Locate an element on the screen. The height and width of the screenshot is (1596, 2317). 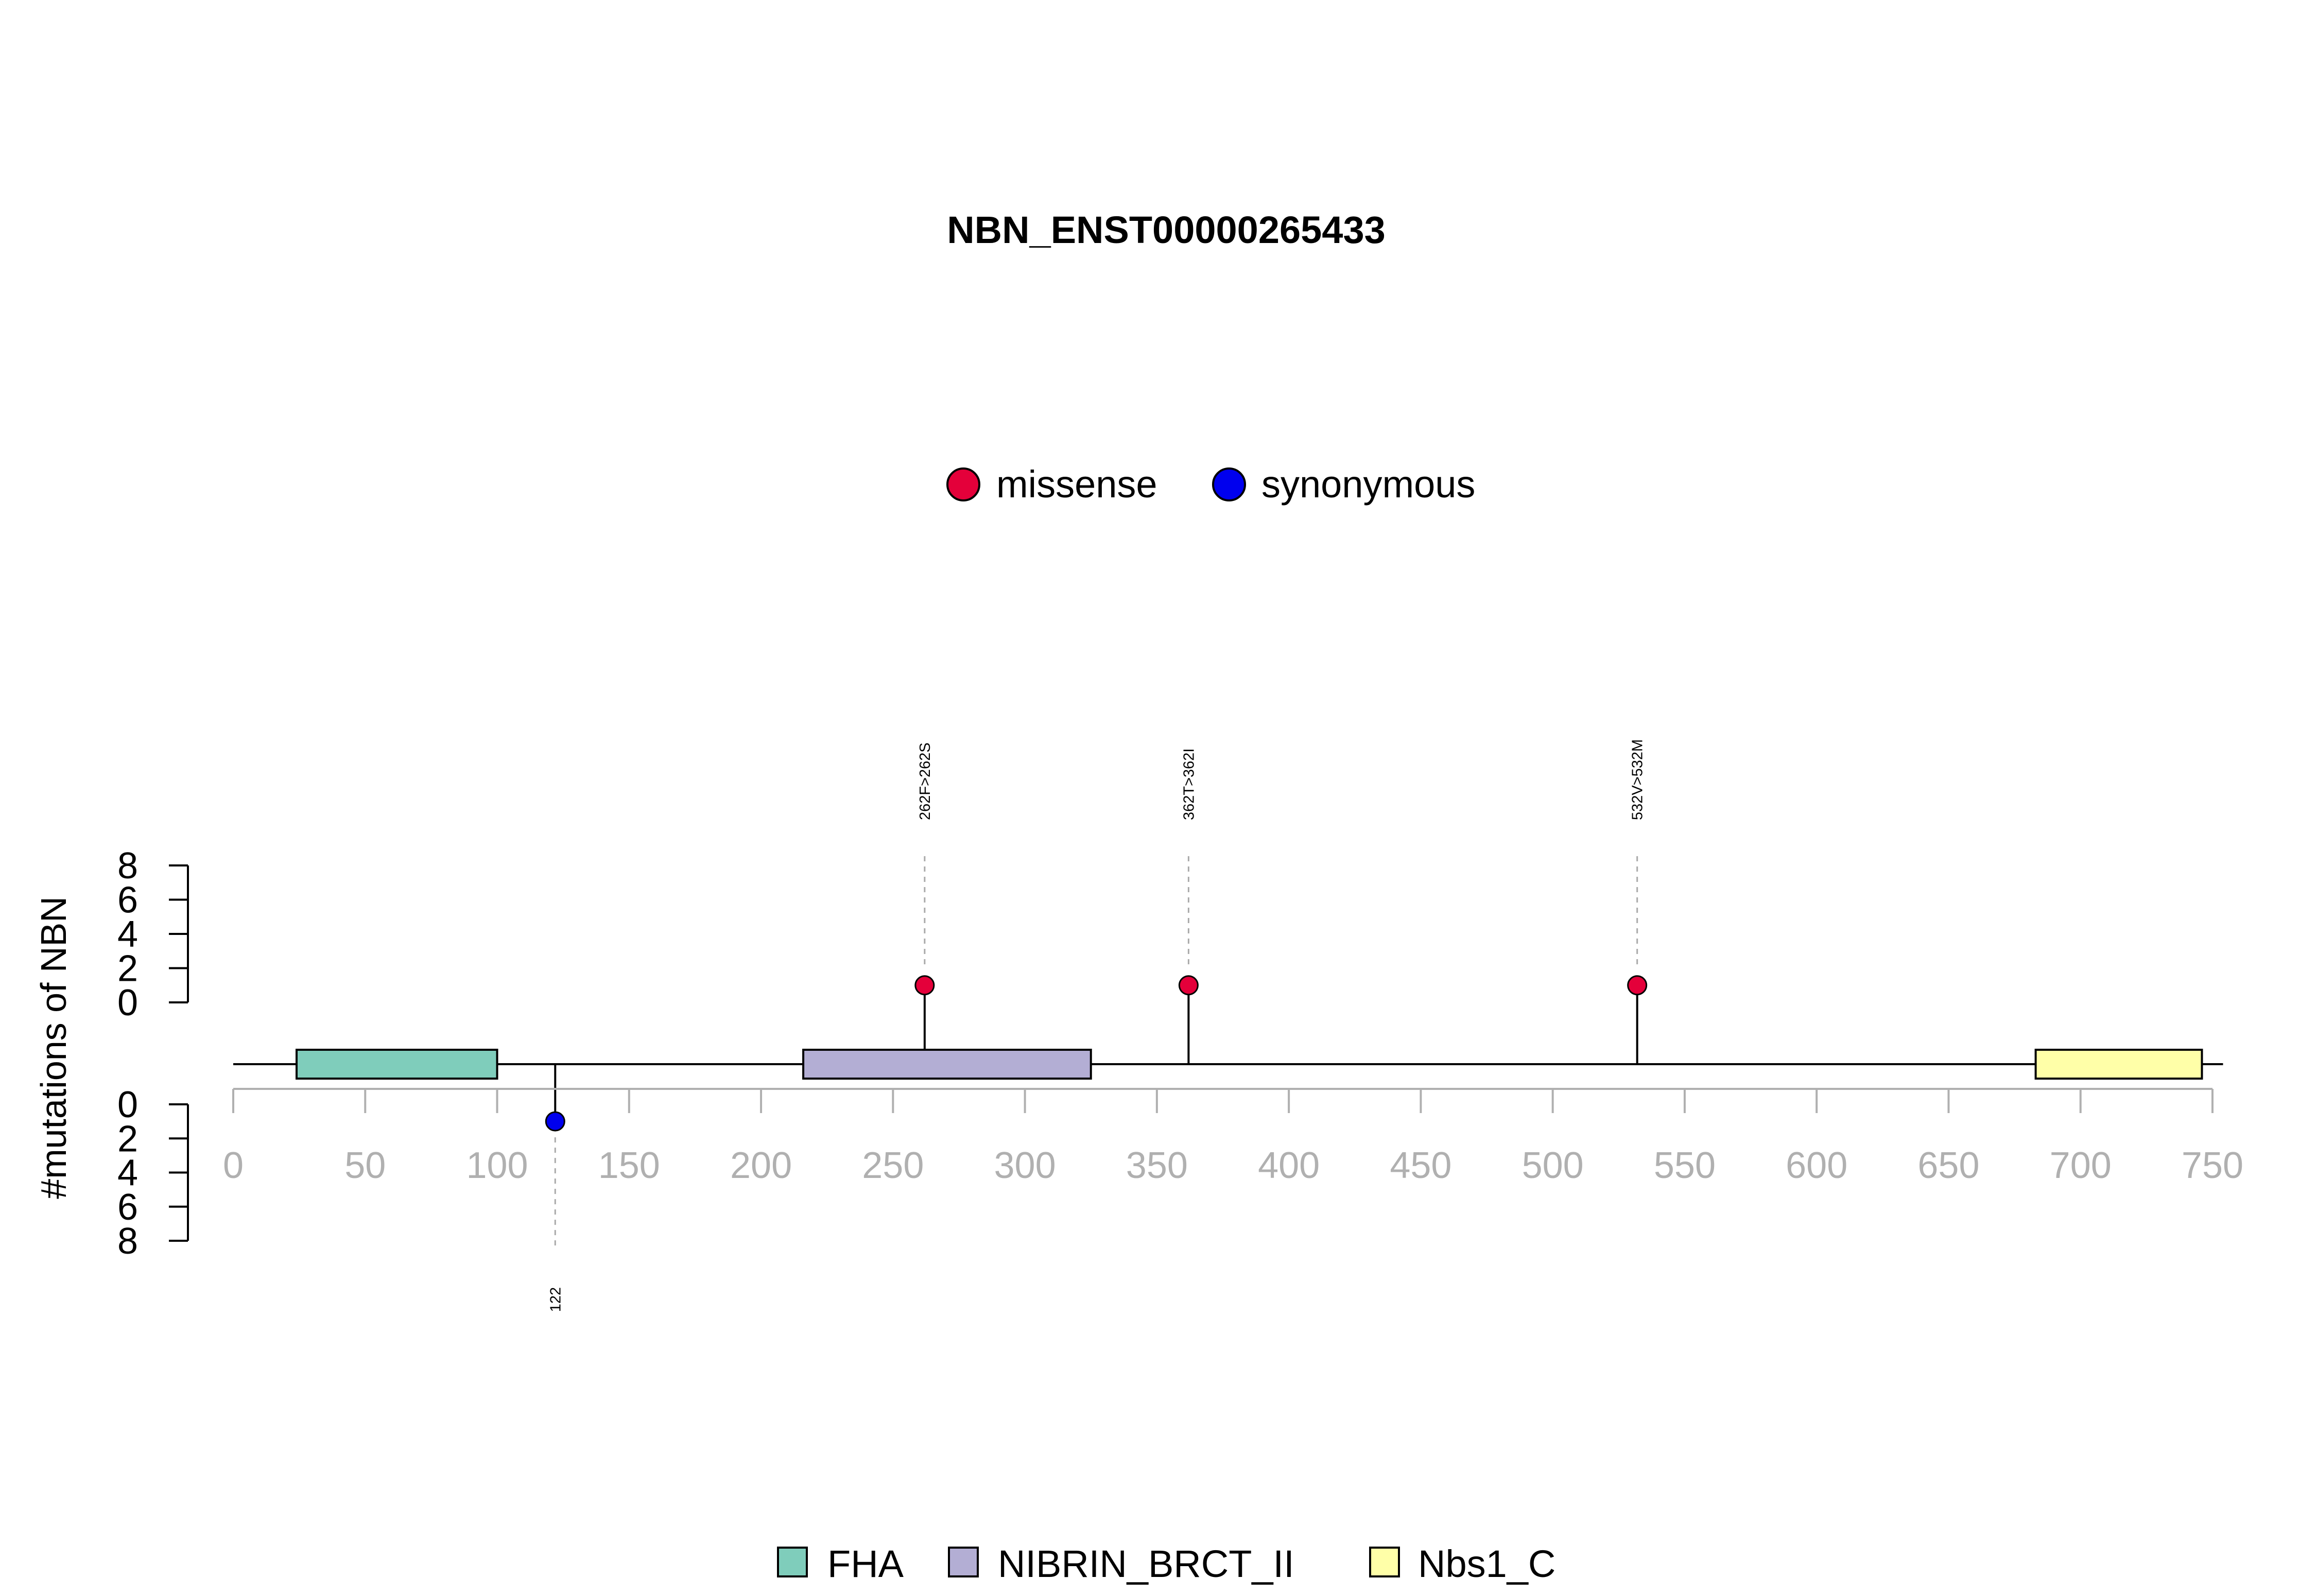
legend-marker-synonymous is located at coordinates (1229, 484).